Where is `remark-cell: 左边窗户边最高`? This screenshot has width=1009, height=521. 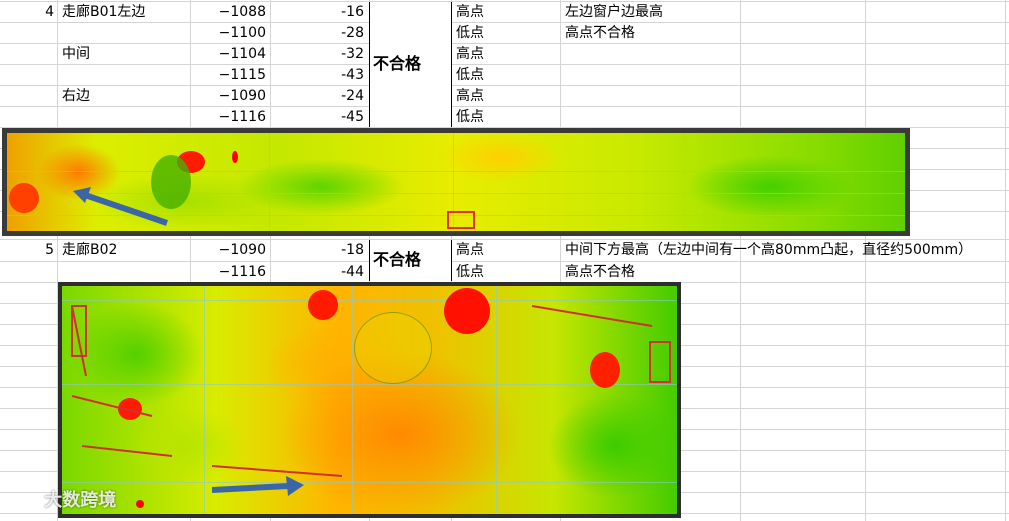
remark-cell: 左边窗户边最高 is located at coordinates (614, 12).